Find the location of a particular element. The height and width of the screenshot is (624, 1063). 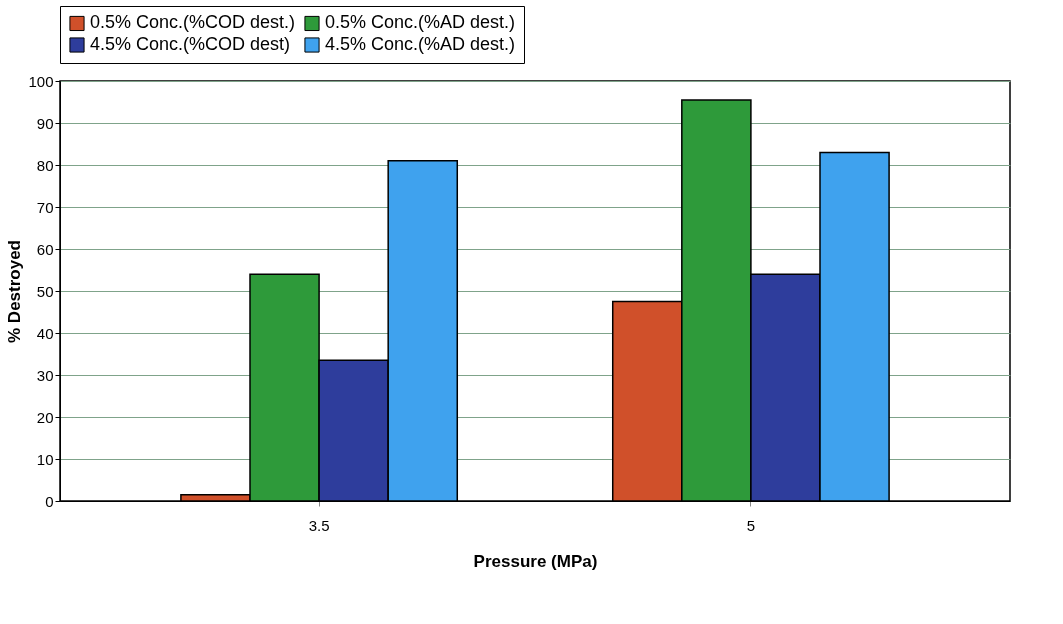

y-tick-label: 30 is located at coordinates (45, 375).